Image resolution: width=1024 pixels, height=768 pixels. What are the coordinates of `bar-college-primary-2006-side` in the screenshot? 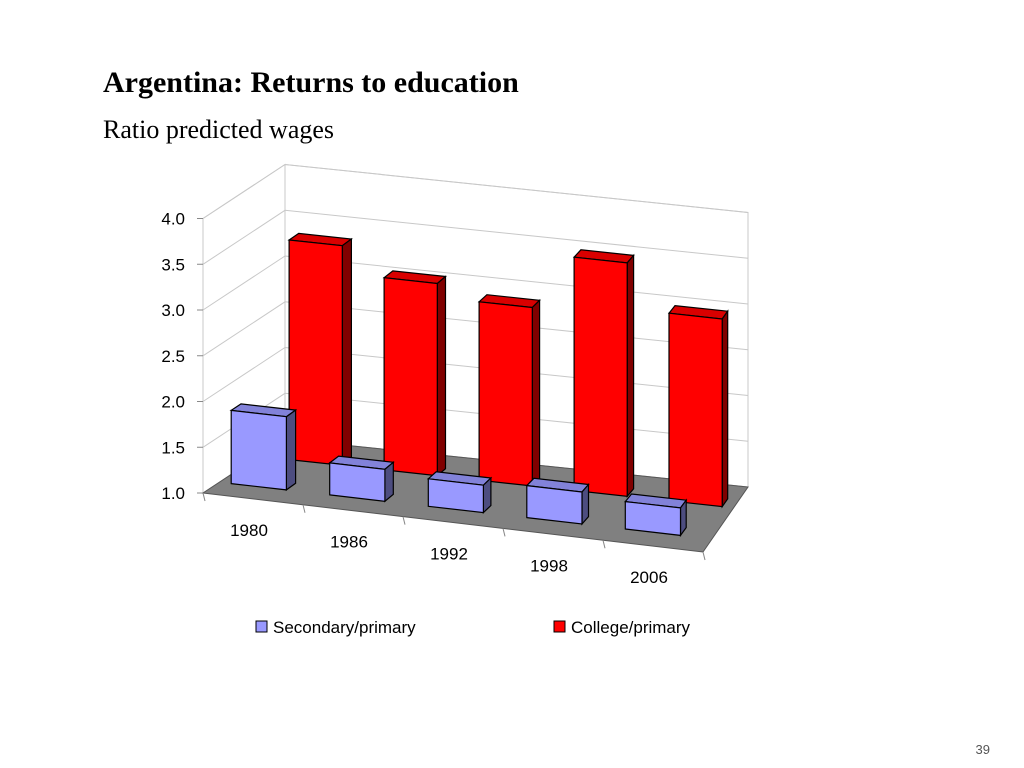 It's located at (725, 409).